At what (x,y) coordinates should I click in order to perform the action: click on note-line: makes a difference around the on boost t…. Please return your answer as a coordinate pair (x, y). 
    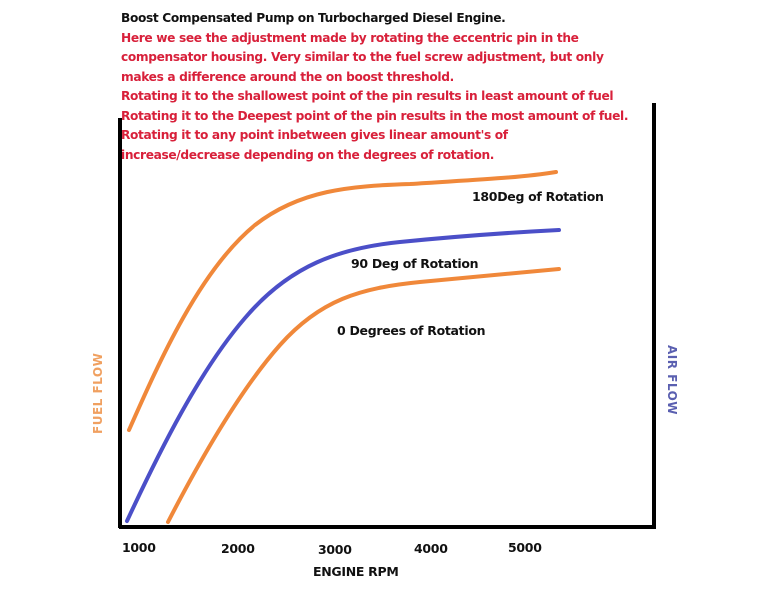
    Looking at the image, I should click on (287, 76).